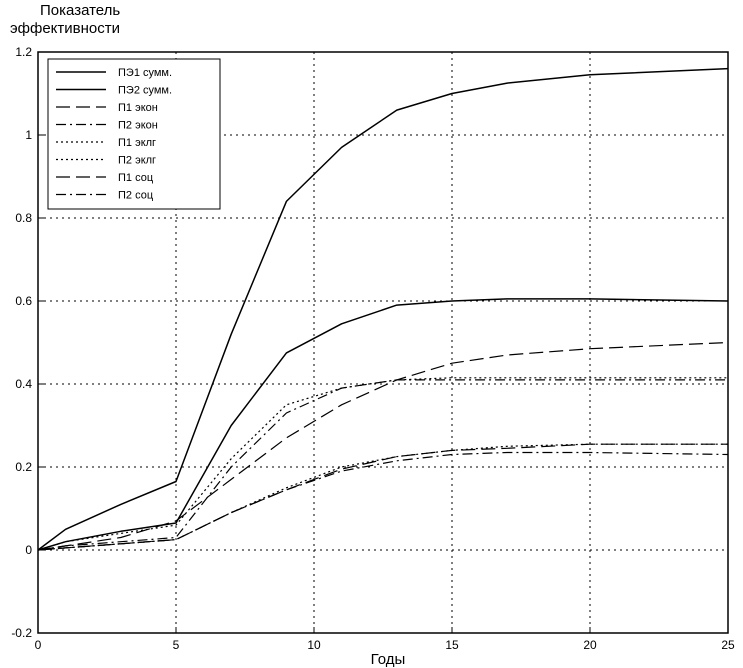 The width and height of the screenshot is (743, 668). Describe the element at coordinates (23, 384) in the screenshot. I see `y-tick-label-3: 0.4` at that location.